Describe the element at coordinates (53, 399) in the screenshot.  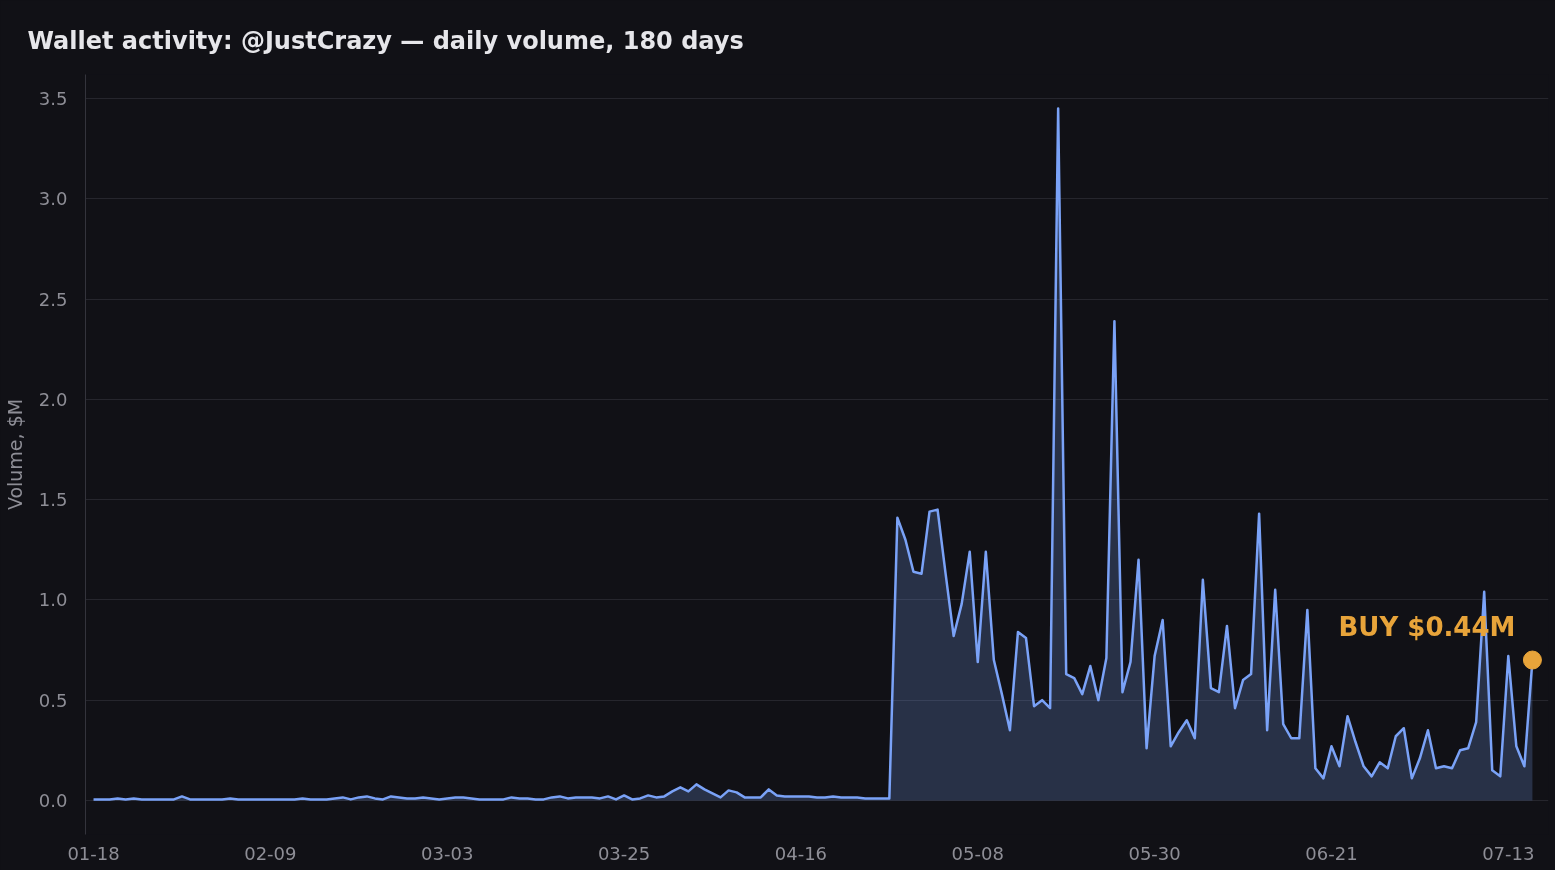
I see `y-tick-label: 2.0` at that location.